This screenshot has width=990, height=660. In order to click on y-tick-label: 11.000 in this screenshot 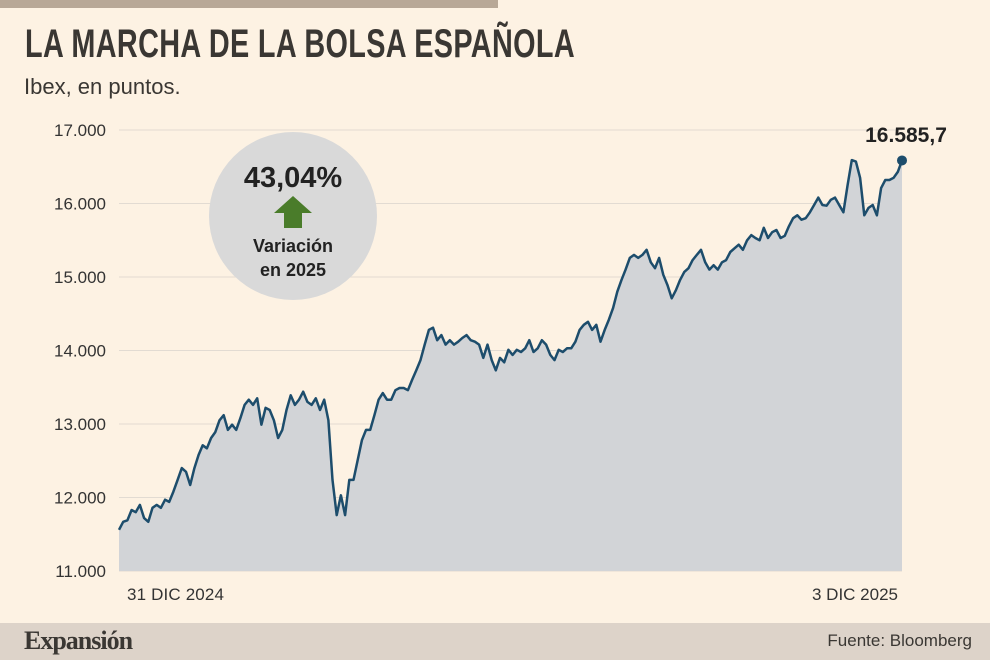, I will do `click(80, 571)`.